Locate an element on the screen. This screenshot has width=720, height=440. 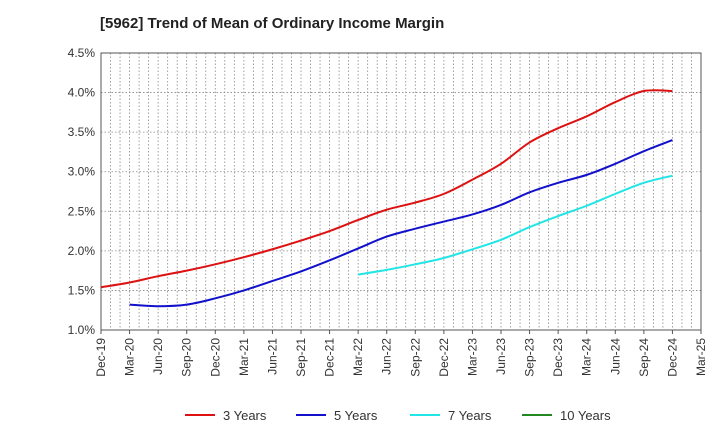
x-tick-label: Mar-25 is located at coordinates (701, 357).